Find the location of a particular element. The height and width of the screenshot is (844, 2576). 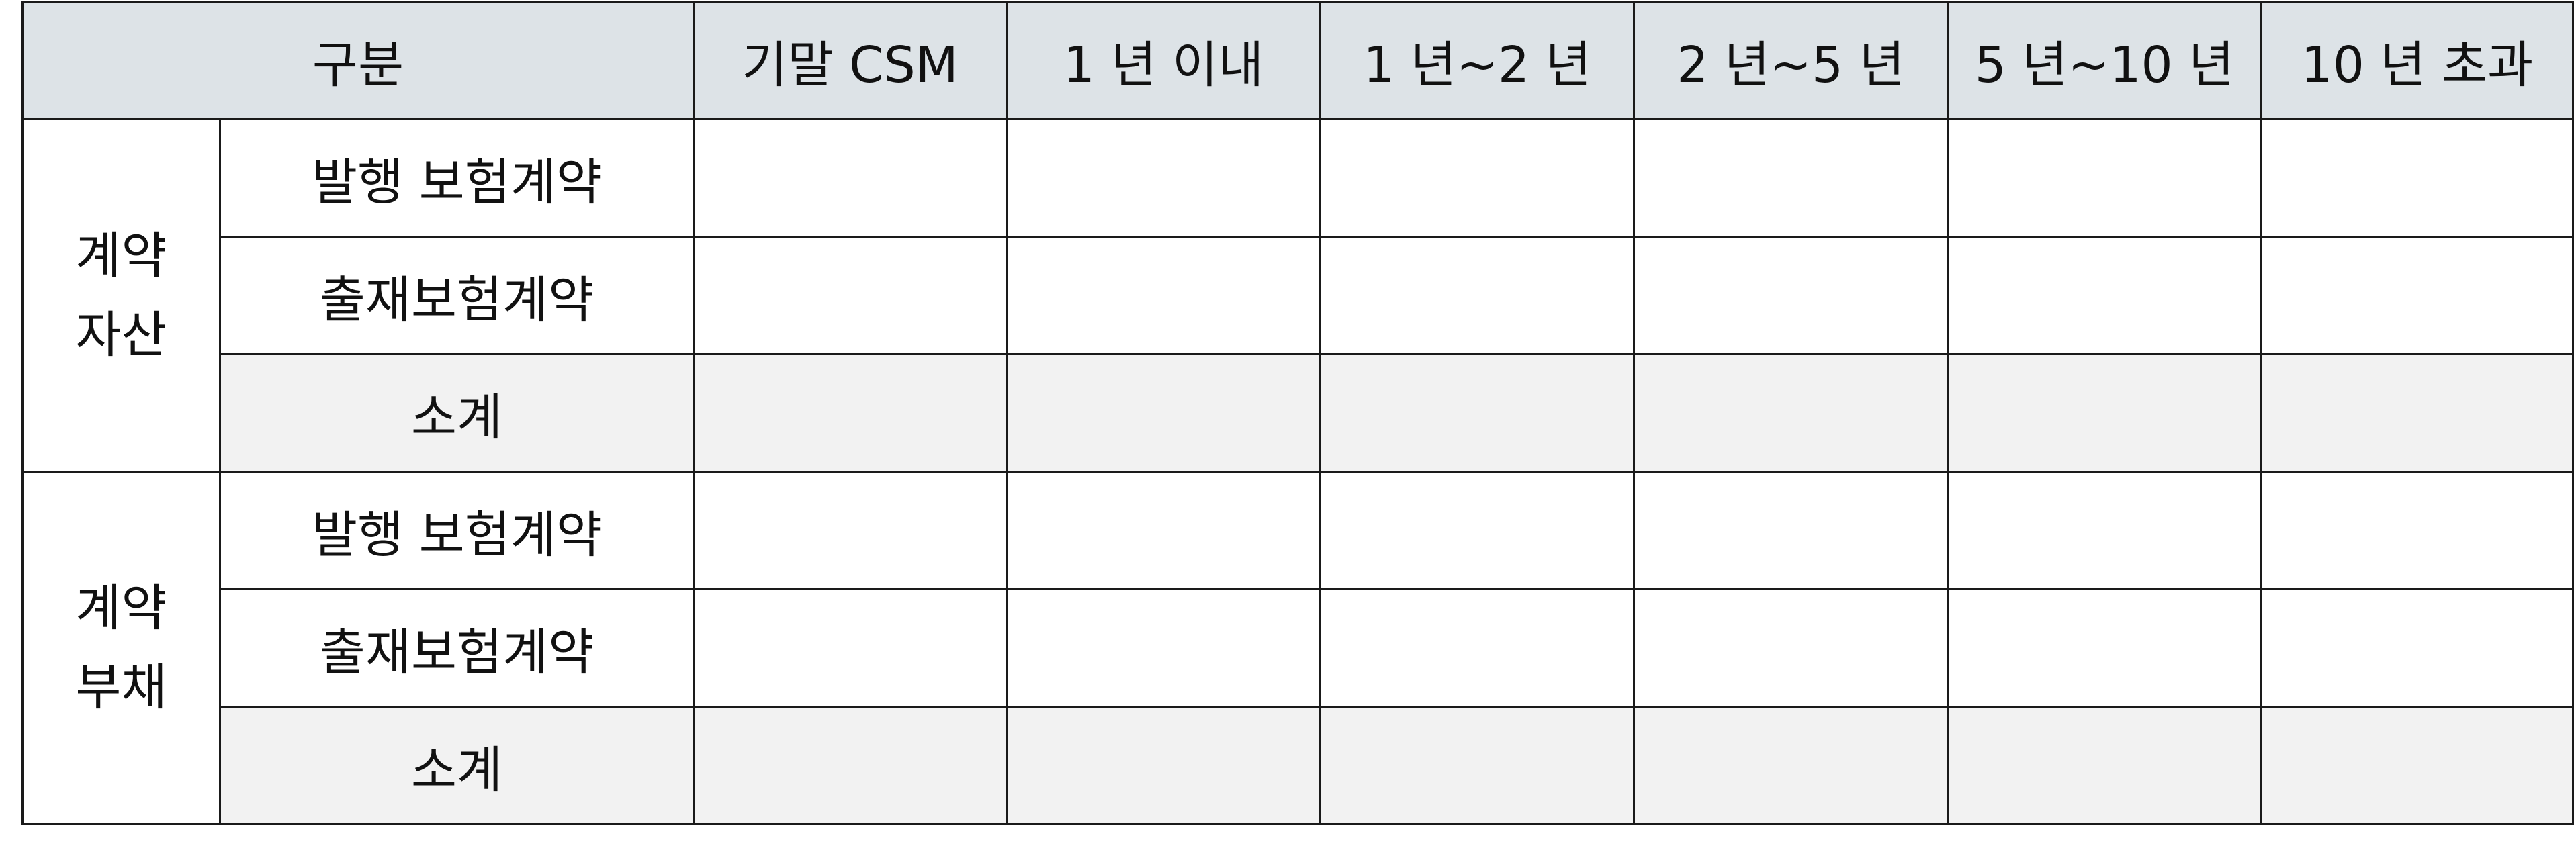

group-label-contract-assets: 계약 자산 is located at coordinates (121, 295).